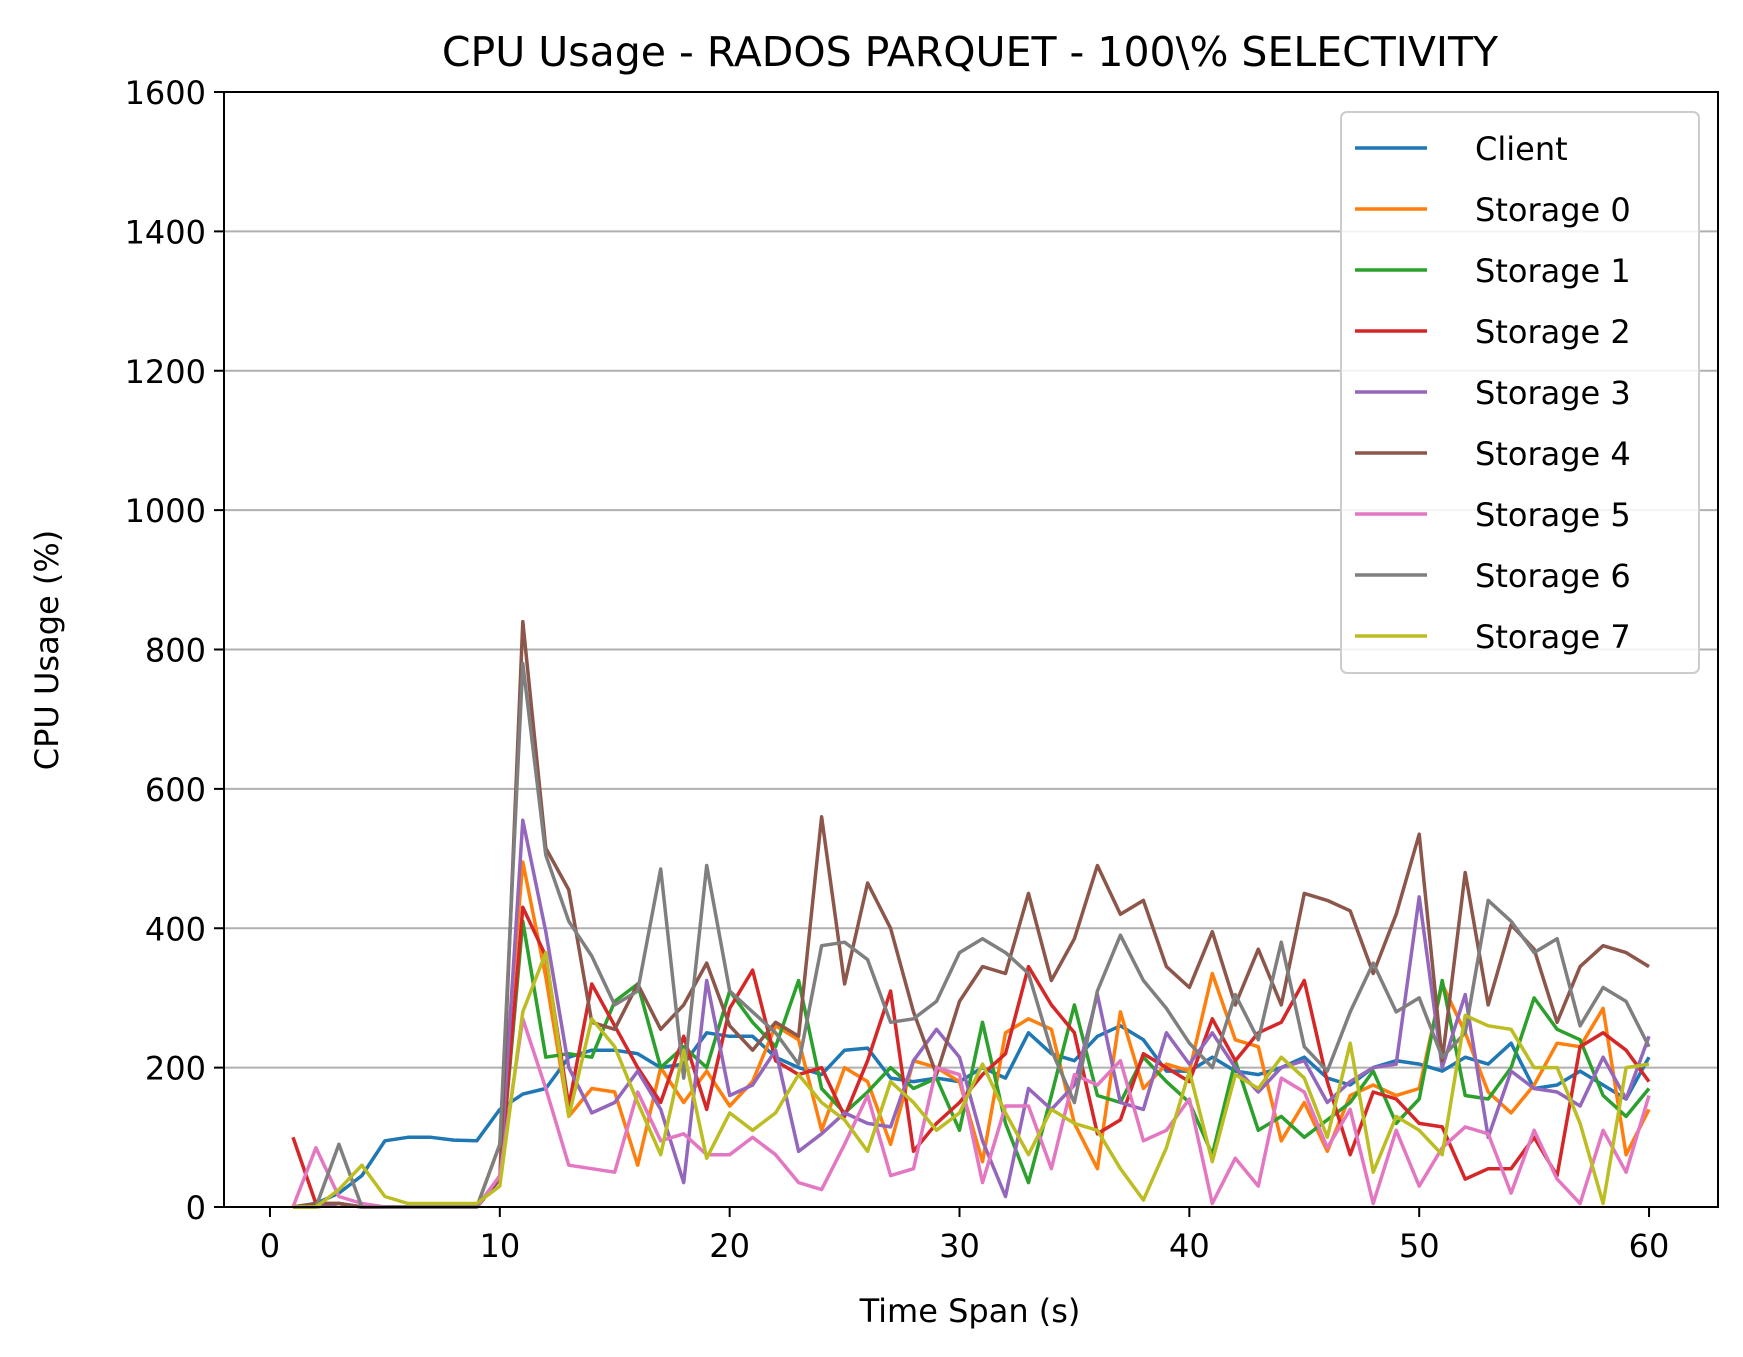 The width and height of the screenshot is (1743, 1357). What do you see at coordinates (270, 1246) in the screenshot?
I see `x-tick-label: 0` at bounding box center [270, 1246].